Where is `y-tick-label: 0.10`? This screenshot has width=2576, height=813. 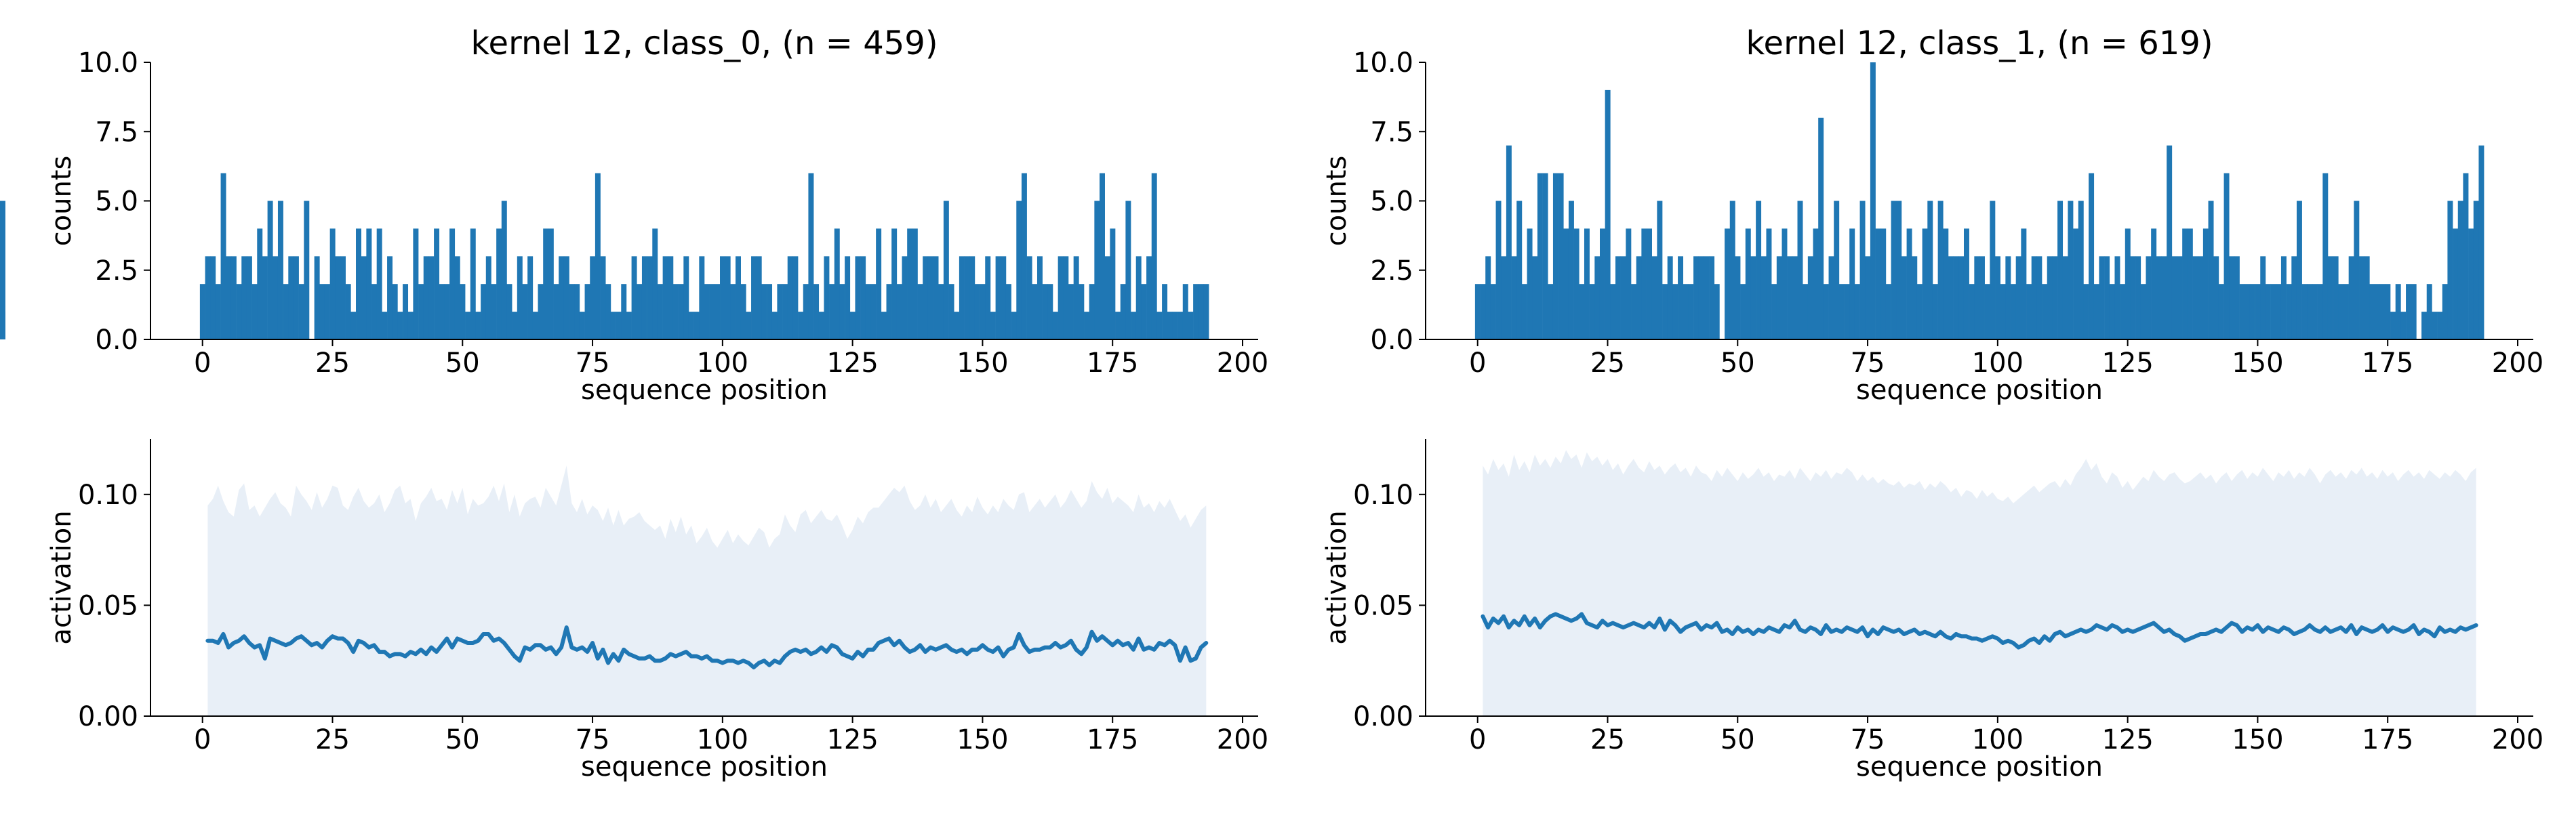
y-tick-label: 0.10 is located at coordinates (108, 495).